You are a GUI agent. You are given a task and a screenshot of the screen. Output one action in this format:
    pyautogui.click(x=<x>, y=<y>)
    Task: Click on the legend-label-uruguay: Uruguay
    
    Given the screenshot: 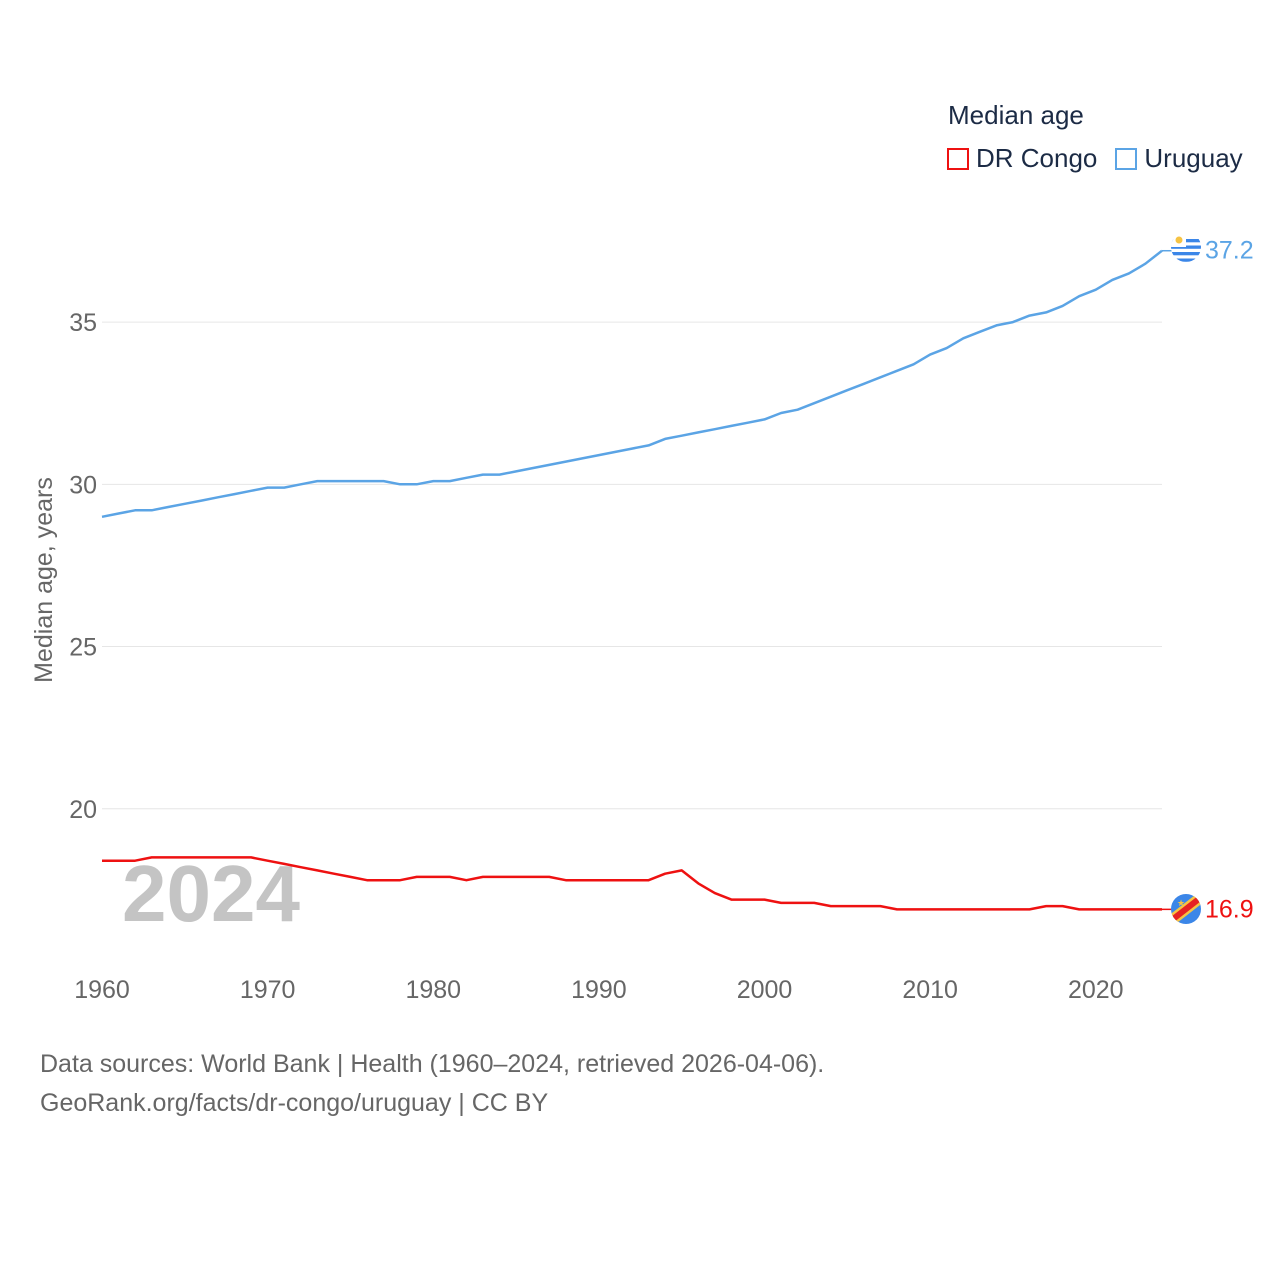 What is the action you would take?
    pyautogui.click(x=1193, y=158)
    